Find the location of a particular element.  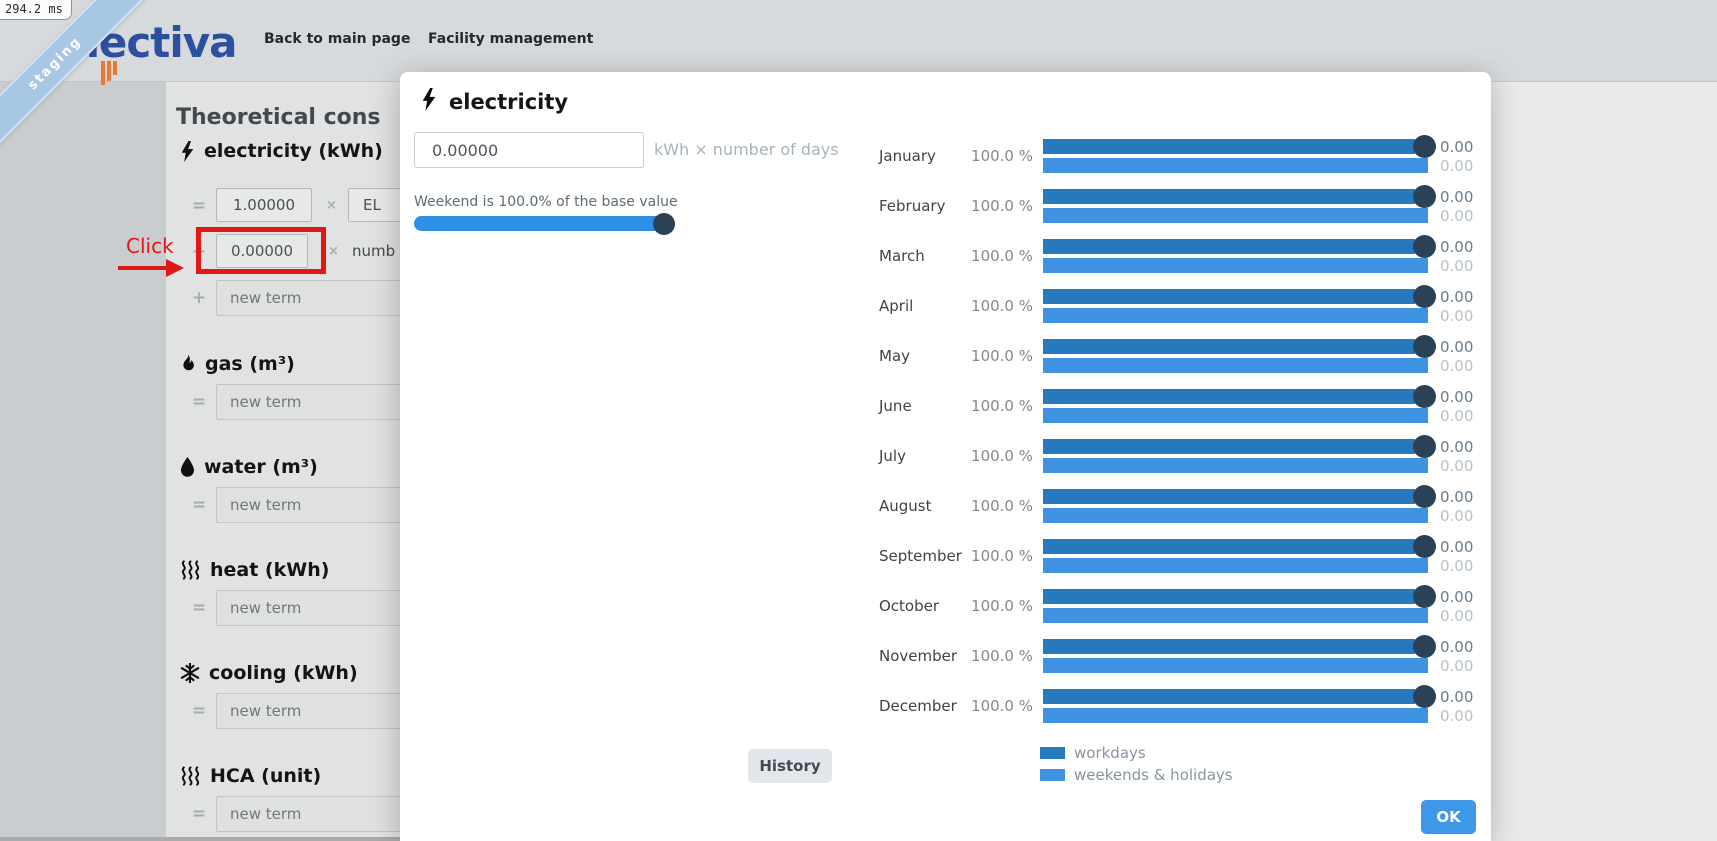

history-button: History is located at coordinates (790, 766).